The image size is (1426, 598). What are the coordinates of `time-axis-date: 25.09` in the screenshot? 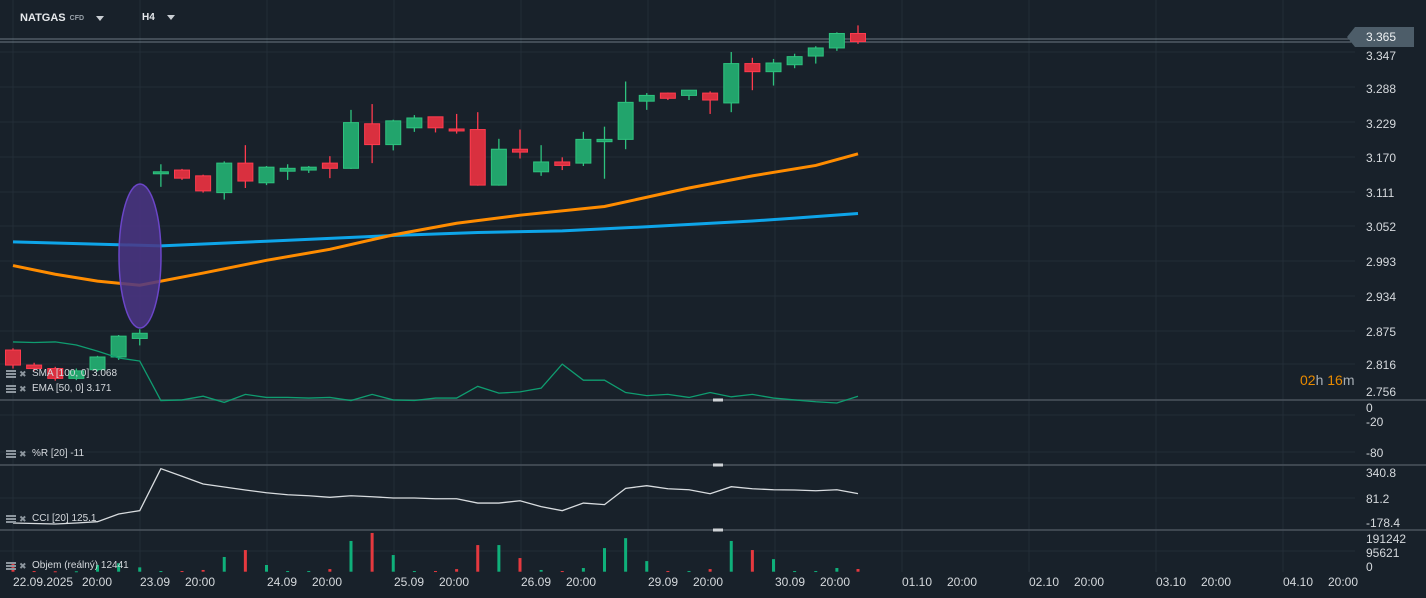 It's located at (409, 582).